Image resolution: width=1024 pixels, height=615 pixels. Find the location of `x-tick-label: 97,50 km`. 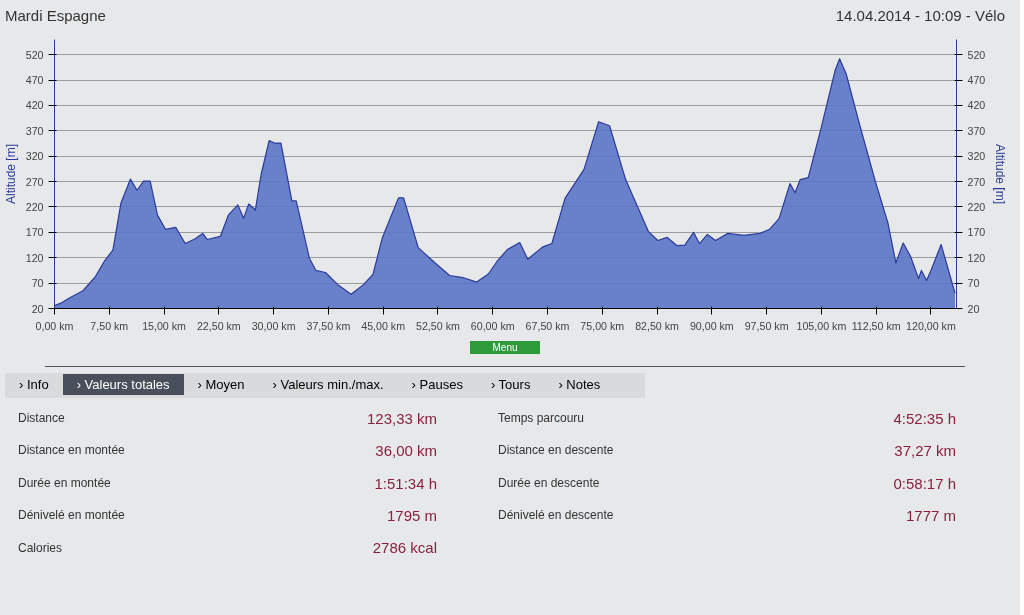

x-tick-label: 97,50 km is located at coordinates (766, 325).